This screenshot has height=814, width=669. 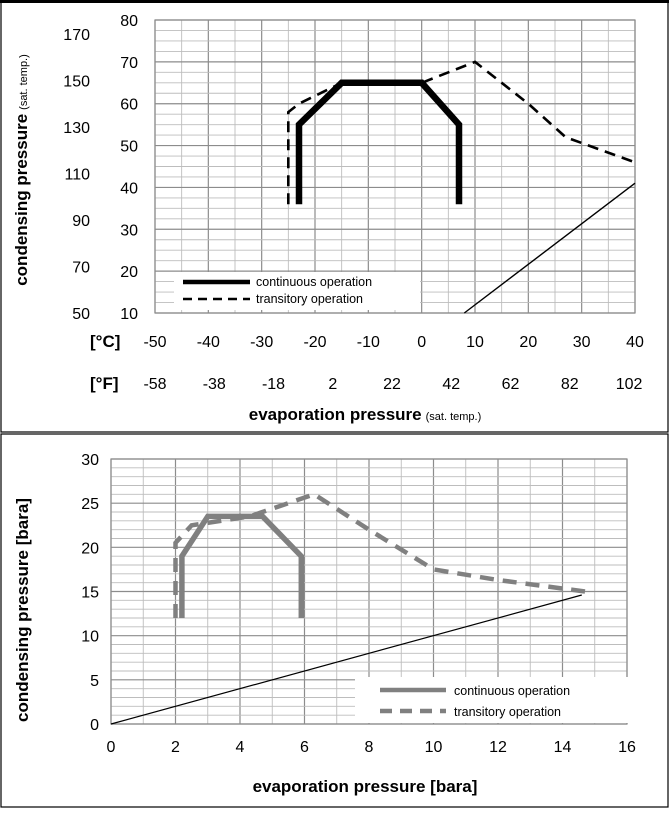 I want to click on bottom-y-tick: 20, so click(x=90, y=548).